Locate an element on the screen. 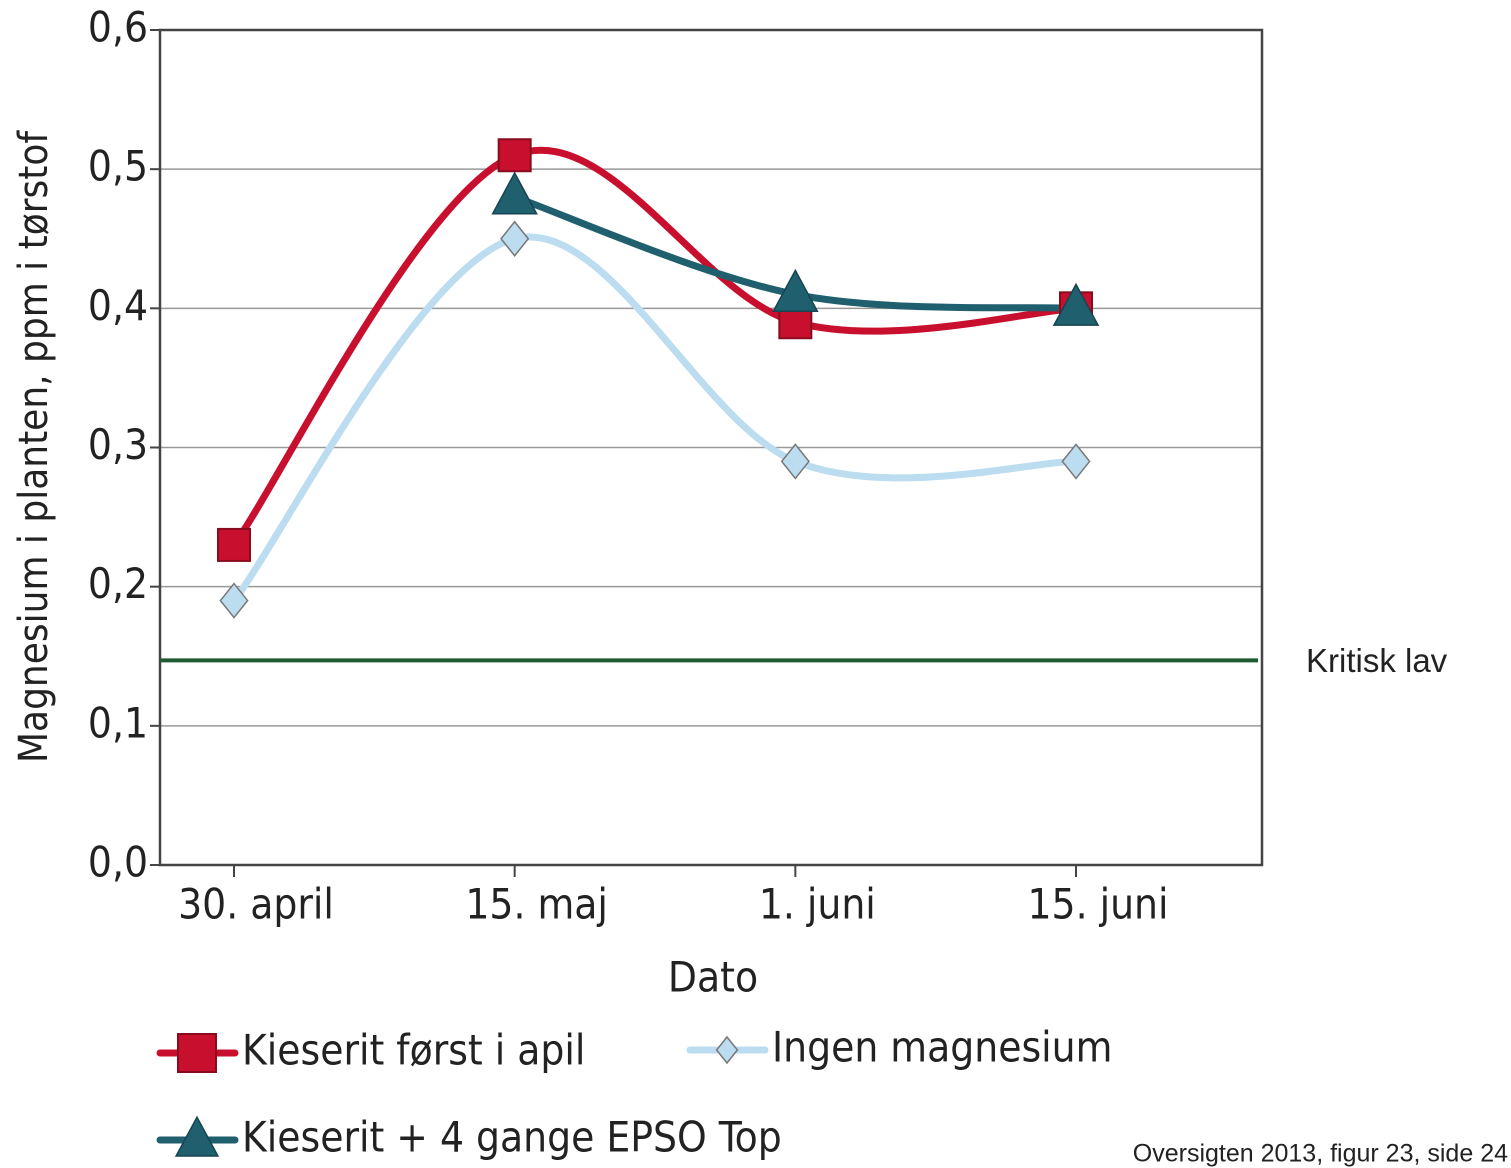 Image resolution: width=1511 pixels, height=1168 pixels. x-axis-label: Dato is located at coordinates (713, 977).